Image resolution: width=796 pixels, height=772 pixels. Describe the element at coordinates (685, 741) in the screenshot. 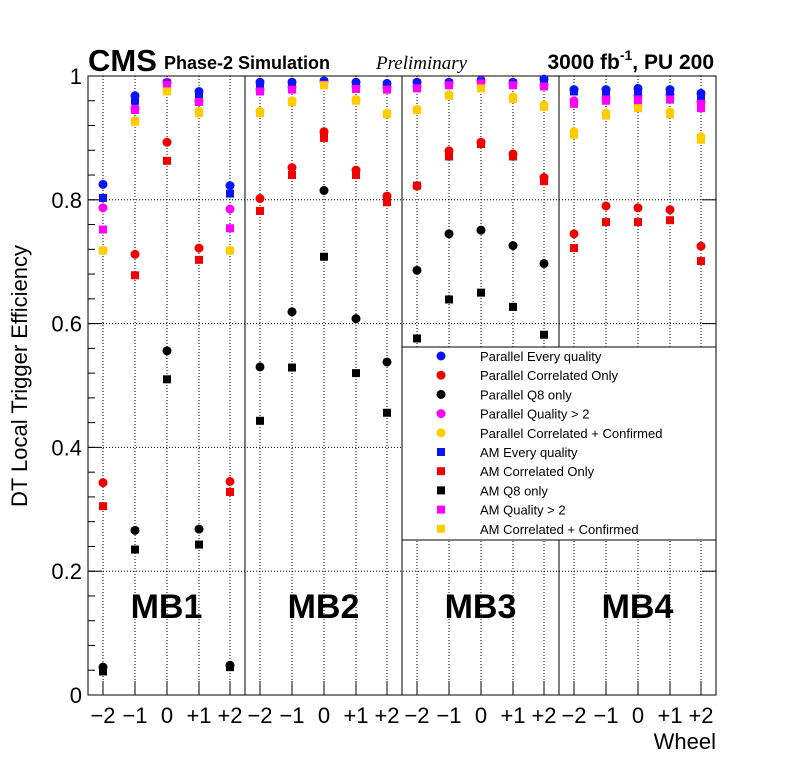

I see `x-axis-title: Wheel` at that location.